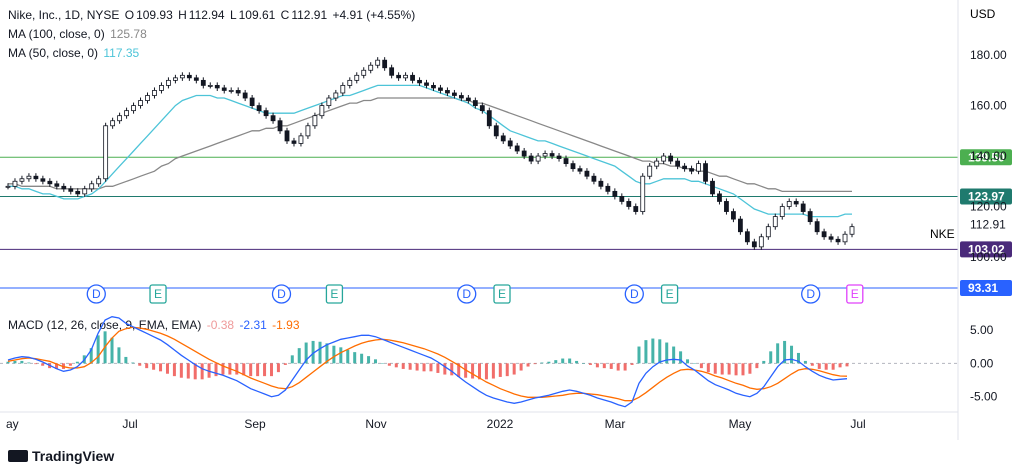  I want to click on earnings-marker, so click(855, 294).